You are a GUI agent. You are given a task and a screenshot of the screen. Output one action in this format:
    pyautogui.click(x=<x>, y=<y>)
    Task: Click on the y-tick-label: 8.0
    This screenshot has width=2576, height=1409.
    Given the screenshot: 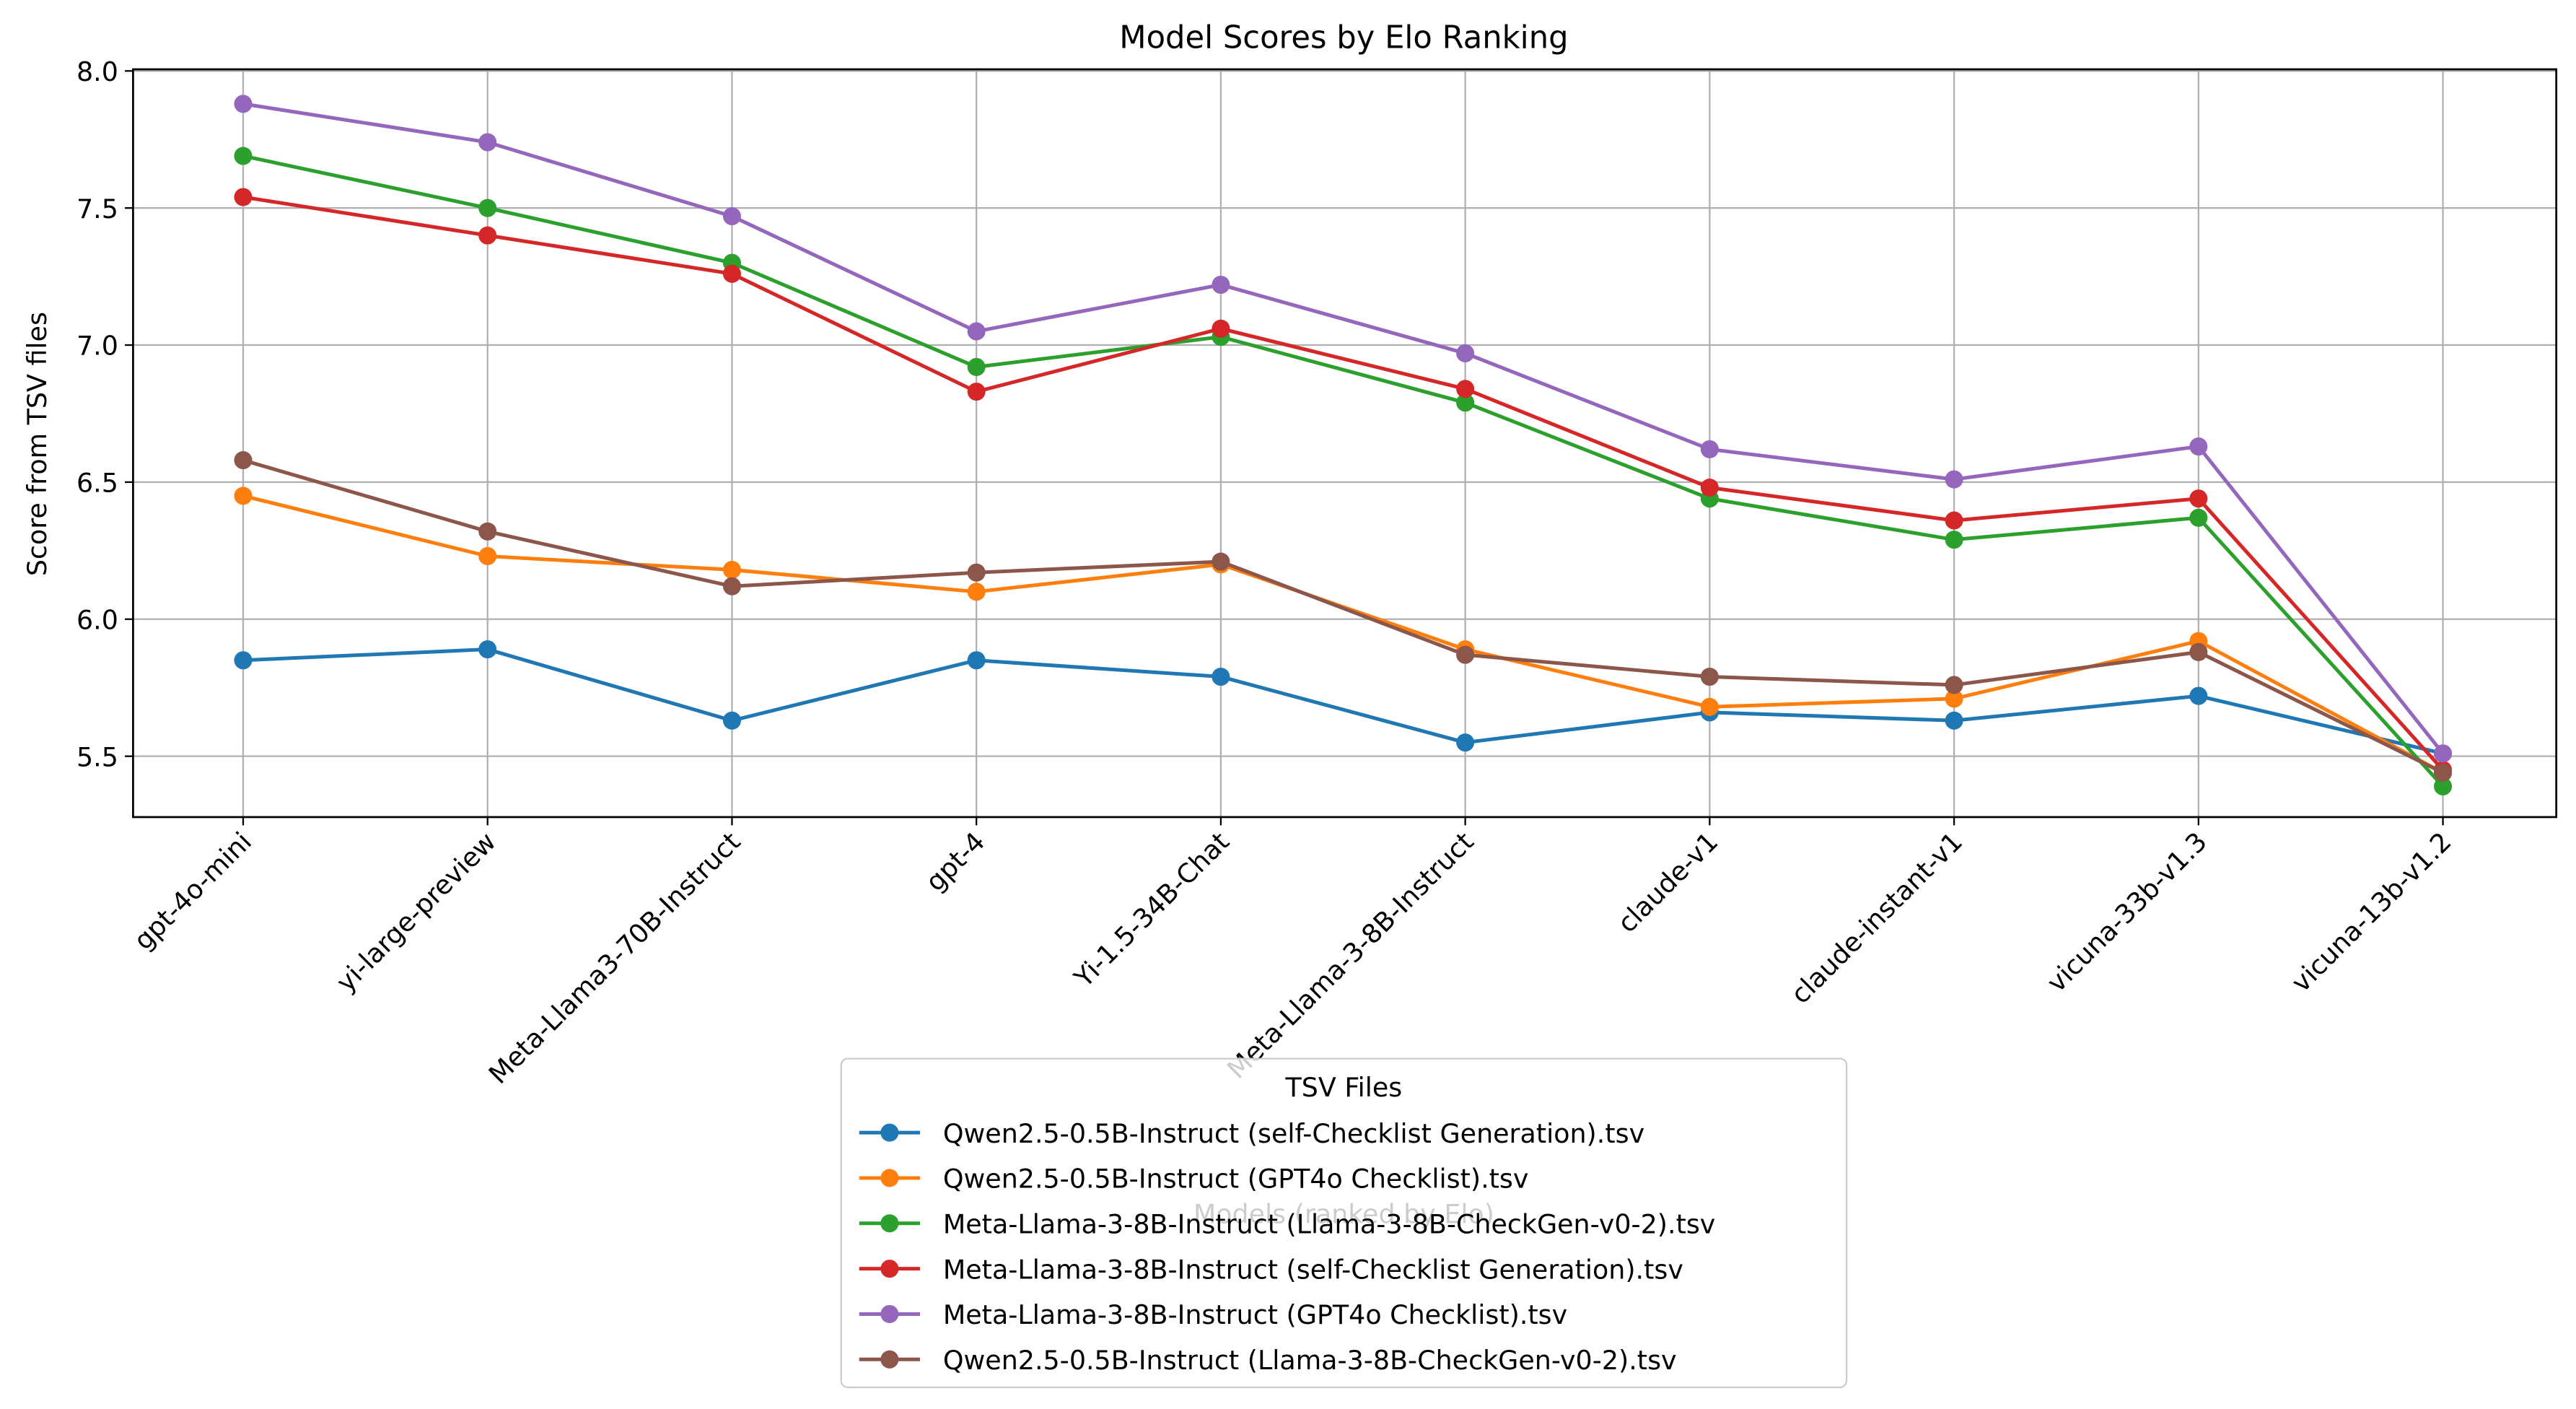 What is the action you would take?
    pyautogui.click(x=97, y=71)
    